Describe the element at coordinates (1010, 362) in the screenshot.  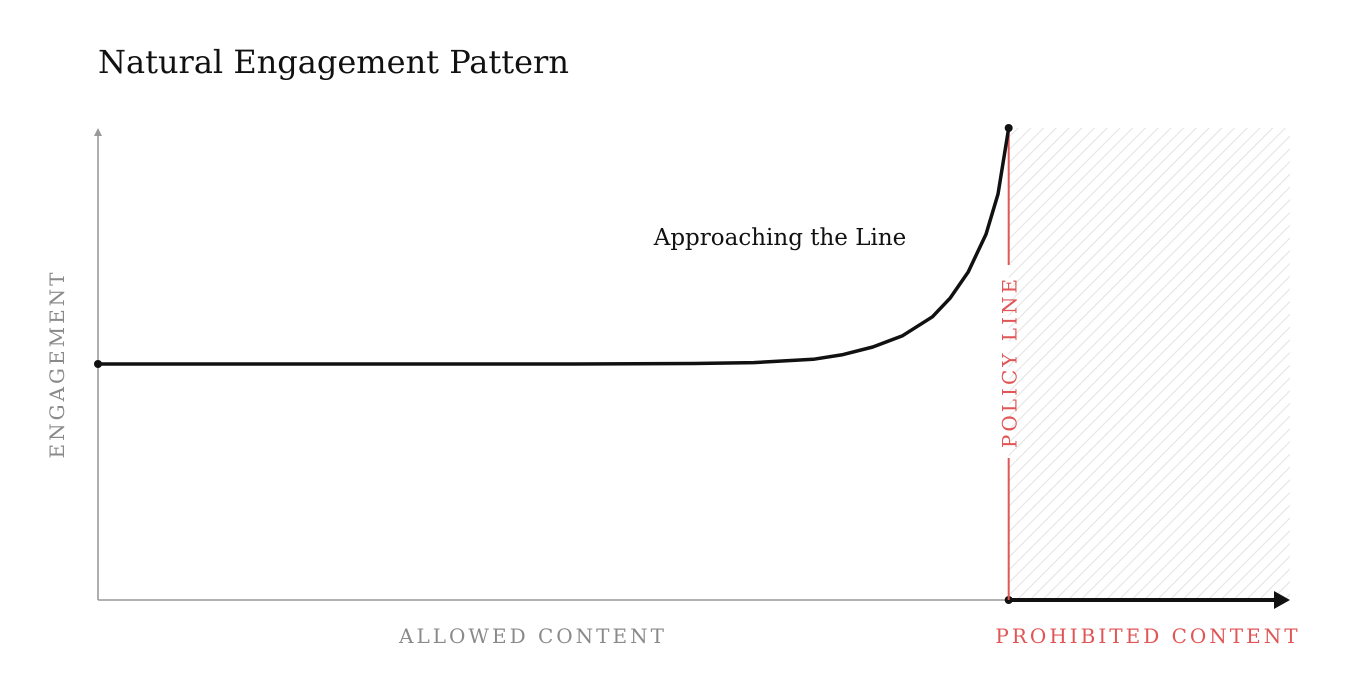
I see `policy-line-label: POLICY LINE` at that location.